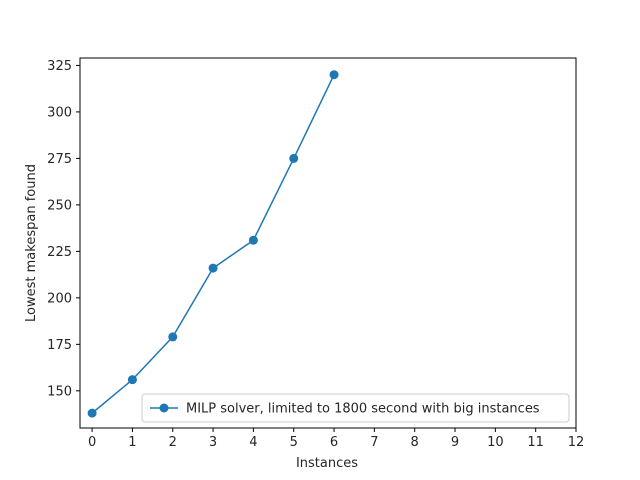 The image size is (640, 480). Describe the element at coordinates (374, 442) in the screenshot. I see `x-tick-label: 7` at that location.